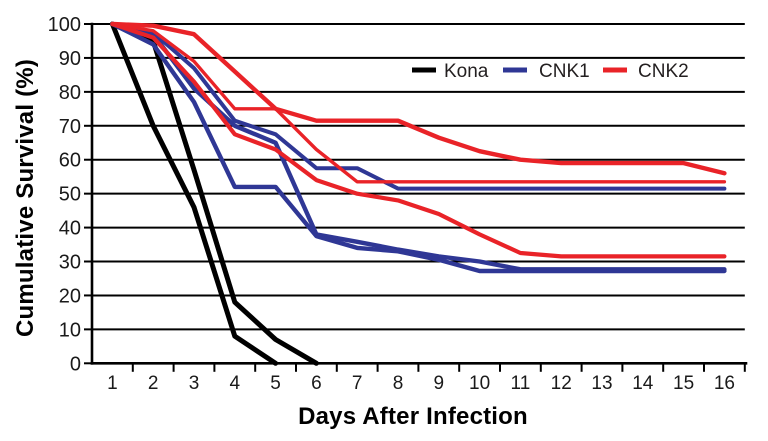 The image size is (768, 441). I want to click on x-tick-label-10: 10, so click(479, 383).